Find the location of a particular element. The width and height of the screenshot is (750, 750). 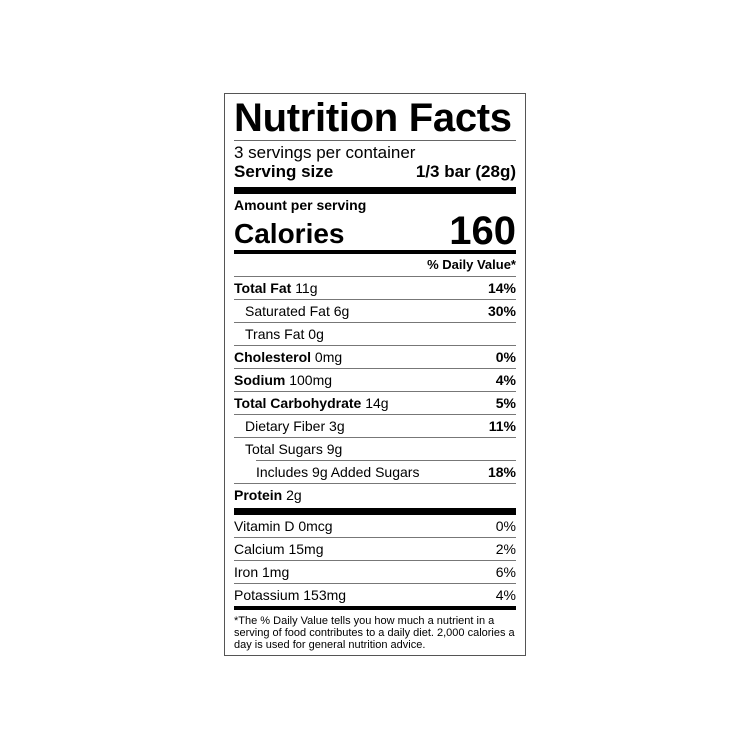

nutrient-name: Protein 2g is located at coordinates (268, 495).